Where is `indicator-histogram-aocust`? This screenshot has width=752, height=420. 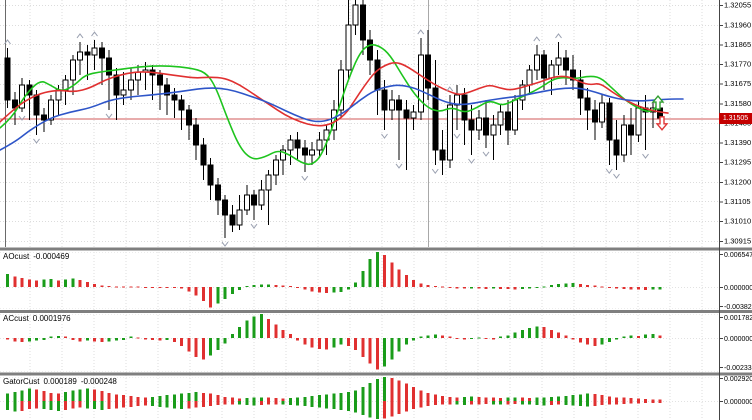
indicator-histogram-aocust is located at coordinates (334, 280).